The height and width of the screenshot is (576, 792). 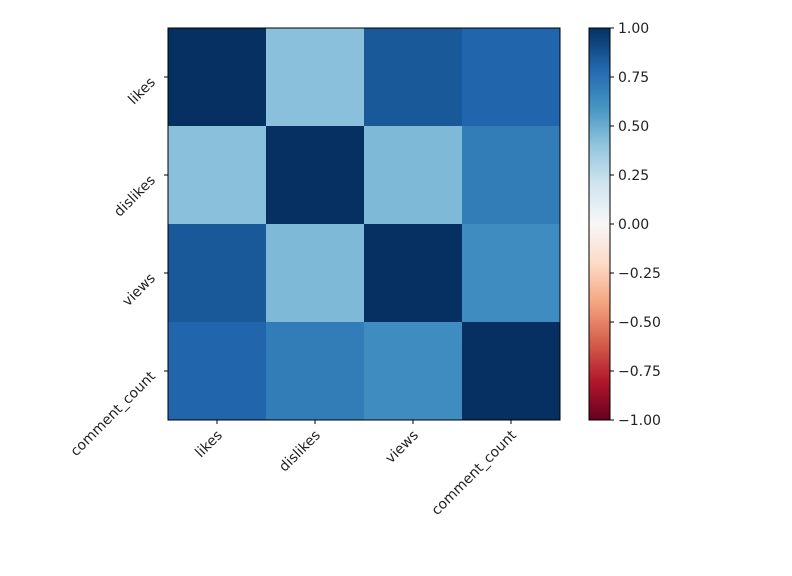 What do you see at coordinates (141, 91) in the screenshot?
I see `y-tick-label: likes` at bounding box center [141, 91].